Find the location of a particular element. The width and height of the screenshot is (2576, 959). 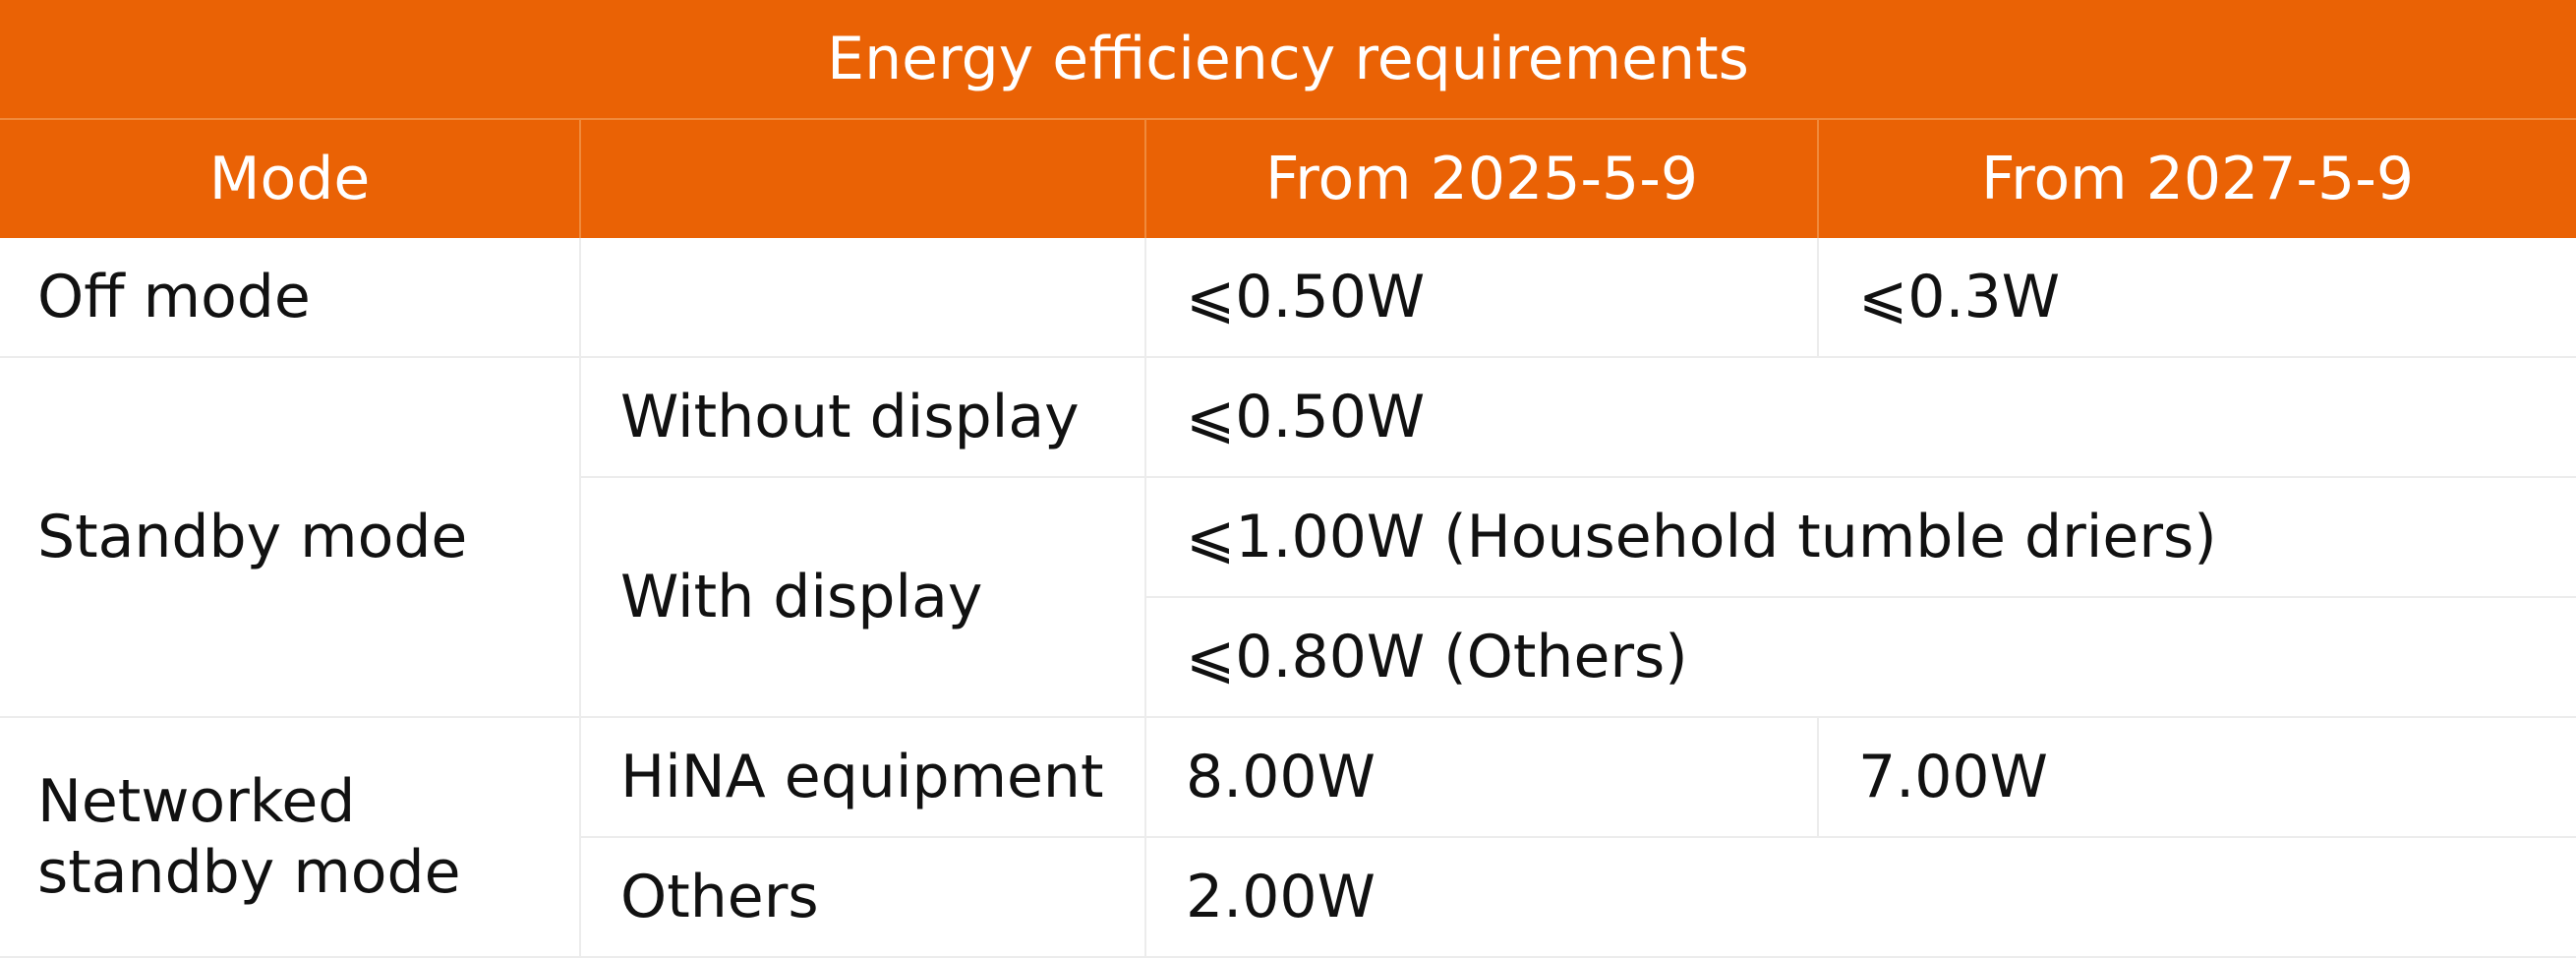

with-display-label: With display is located at coordinates (863, 597).